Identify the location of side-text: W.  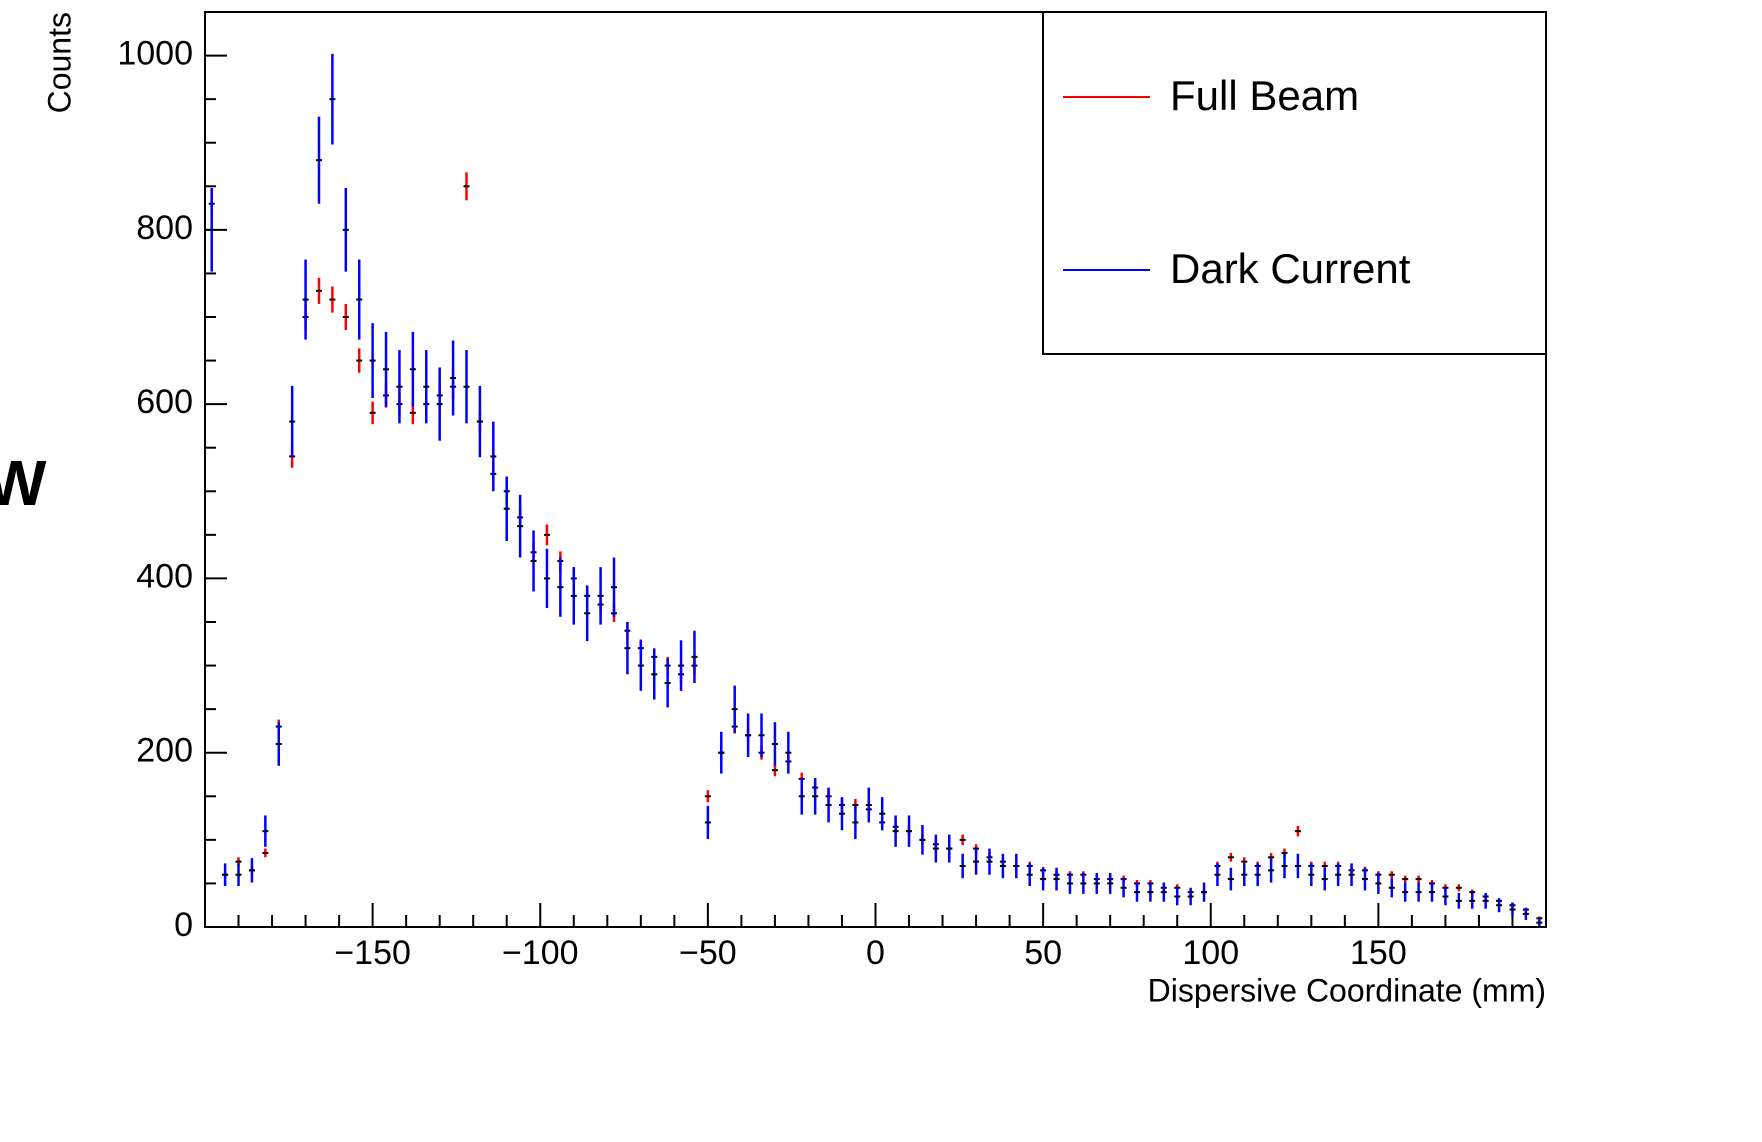
(23, 483).